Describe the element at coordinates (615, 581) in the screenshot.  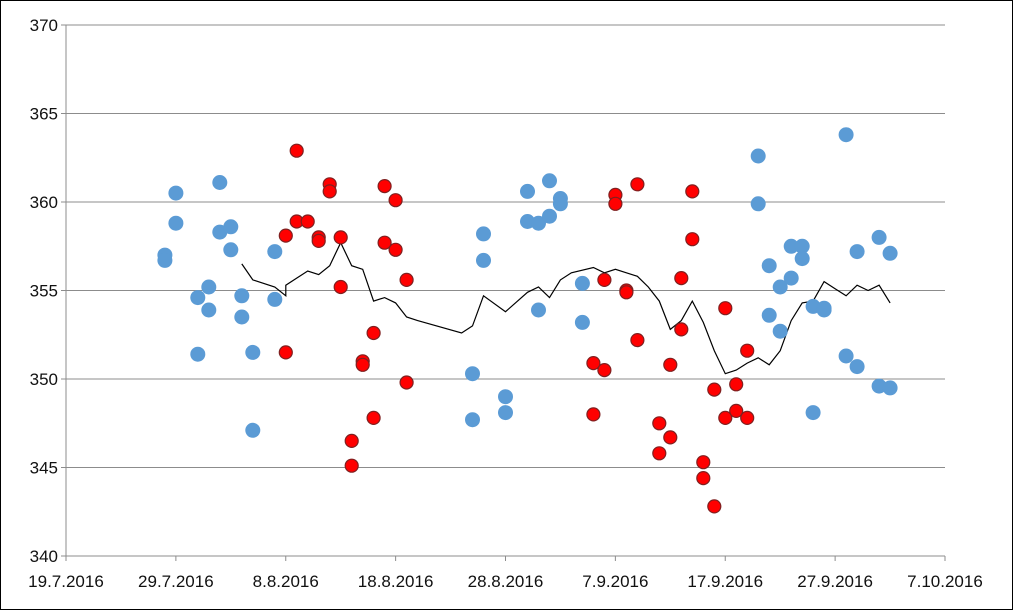
I see `x-tick-label: 7.9.2016` at that location.